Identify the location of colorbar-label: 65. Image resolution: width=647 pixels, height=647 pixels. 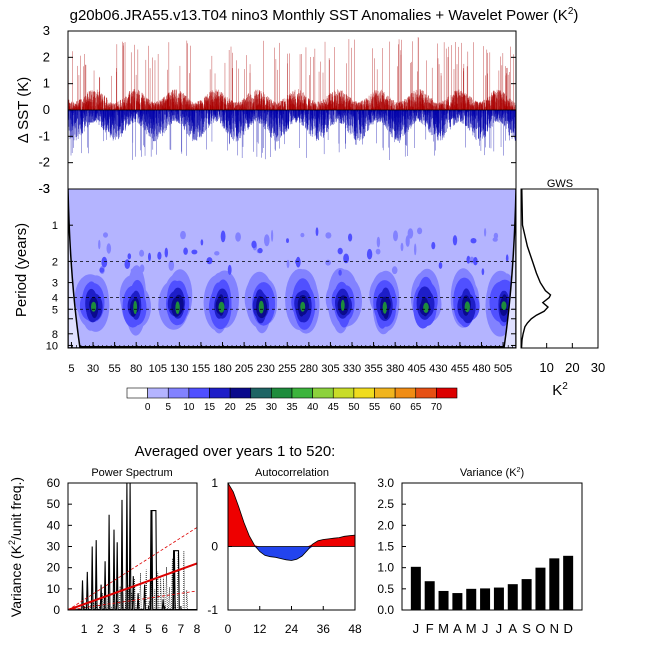
(416, 407).